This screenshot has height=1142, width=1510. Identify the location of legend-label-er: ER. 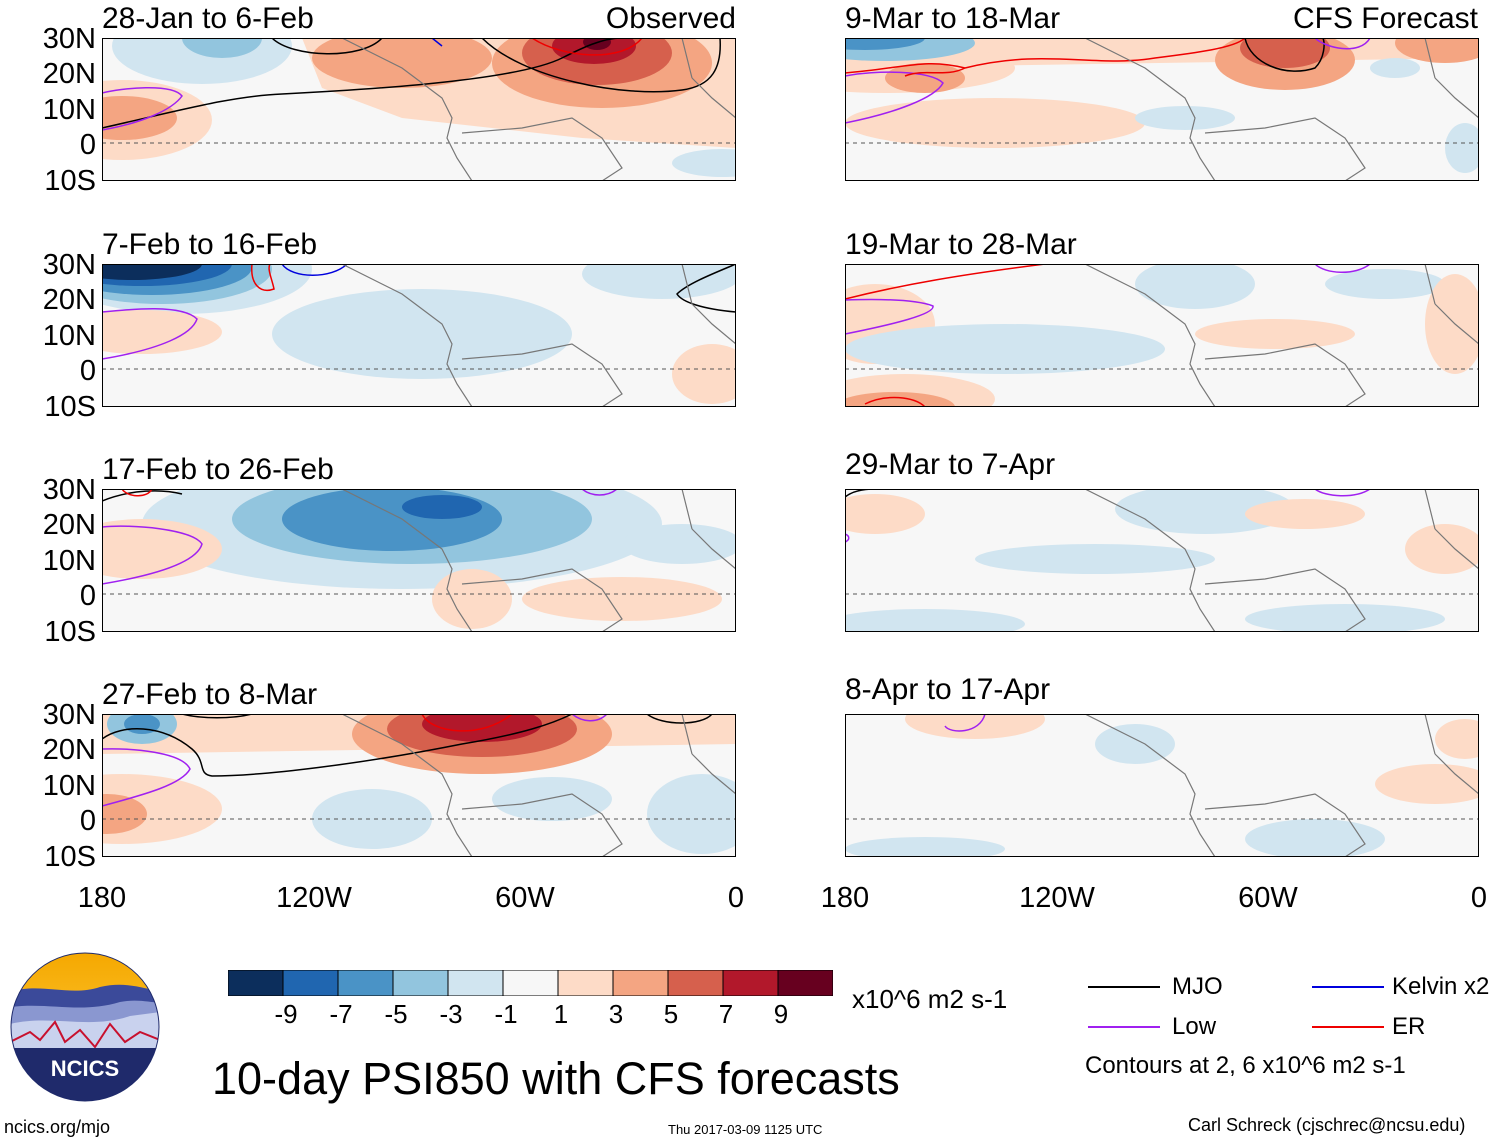
(1409, 1026).